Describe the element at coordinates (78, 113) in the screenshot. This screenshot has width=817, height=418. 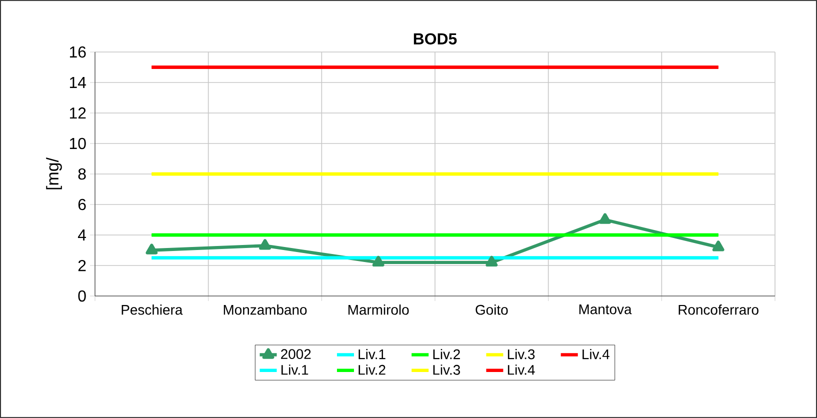
I see `y-tick-label: 12` at that location.